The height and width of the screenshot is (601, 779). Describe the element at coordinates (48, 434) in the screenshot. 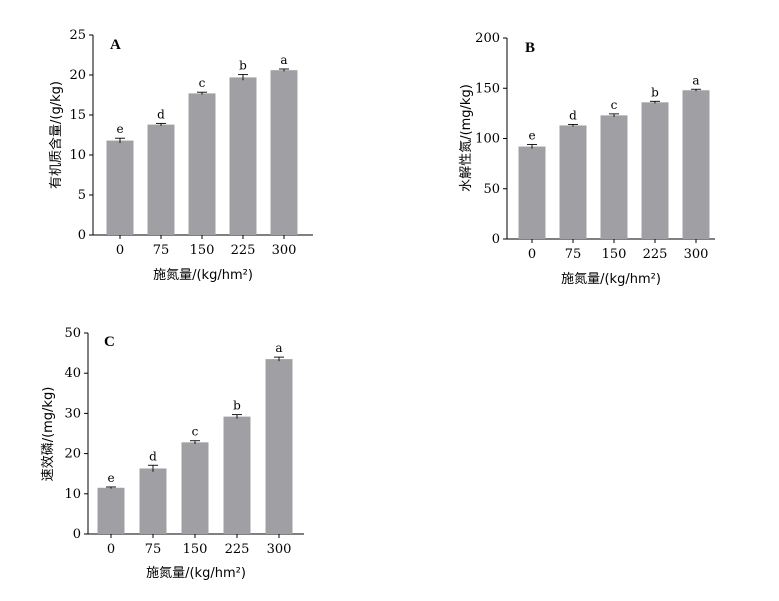

I see `y-axis-title: 速效磷/(mg/kg)` at that location.